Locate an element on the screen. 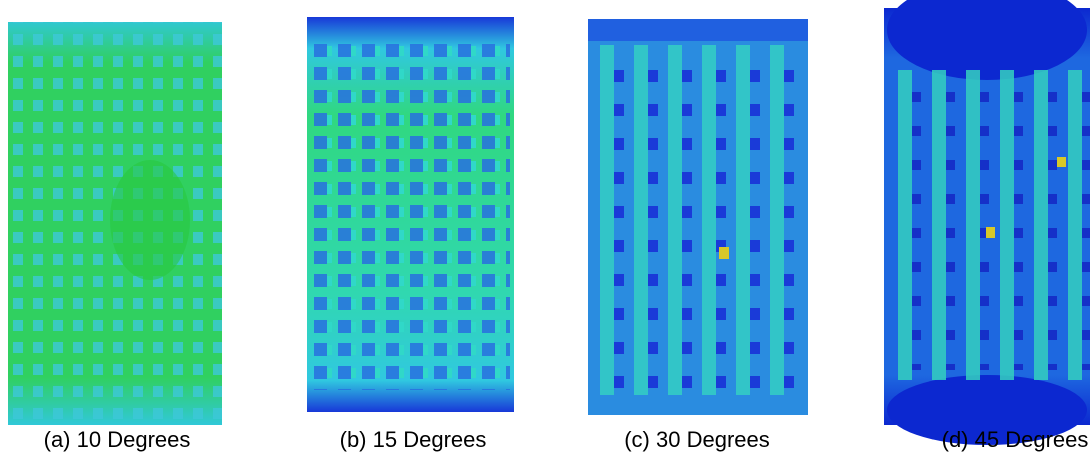 The image size is (1090, 452). caption: (a) 10 Degrees is located at coordinates (117, 439).